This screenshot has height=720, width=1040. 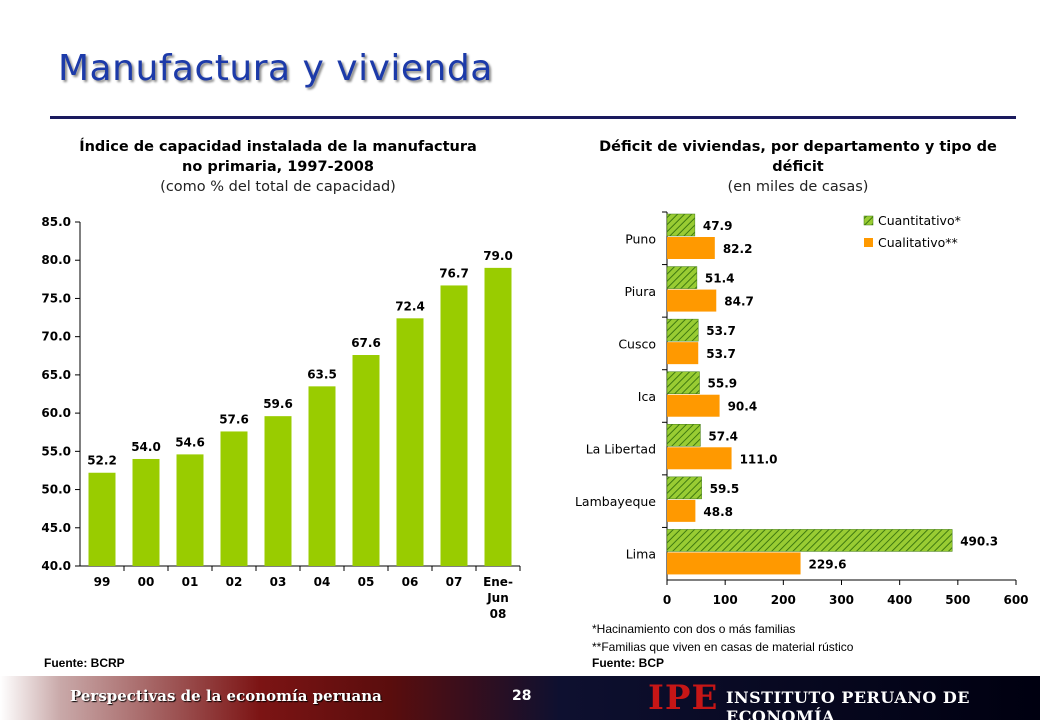 What do you see at coordinates (919, 220) in the screenshot?
I see `legend-label-cuantitativo: Cuantitativo*` at bounding box center [919, 220].